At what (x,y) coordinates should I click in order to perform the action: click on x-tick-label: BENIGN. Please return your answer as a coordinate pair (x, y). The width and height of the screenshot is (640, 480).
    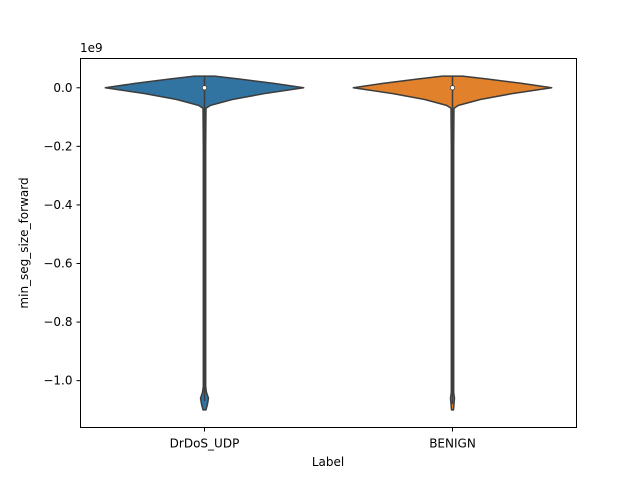
    Looking at the image, I should click on (452, 444).